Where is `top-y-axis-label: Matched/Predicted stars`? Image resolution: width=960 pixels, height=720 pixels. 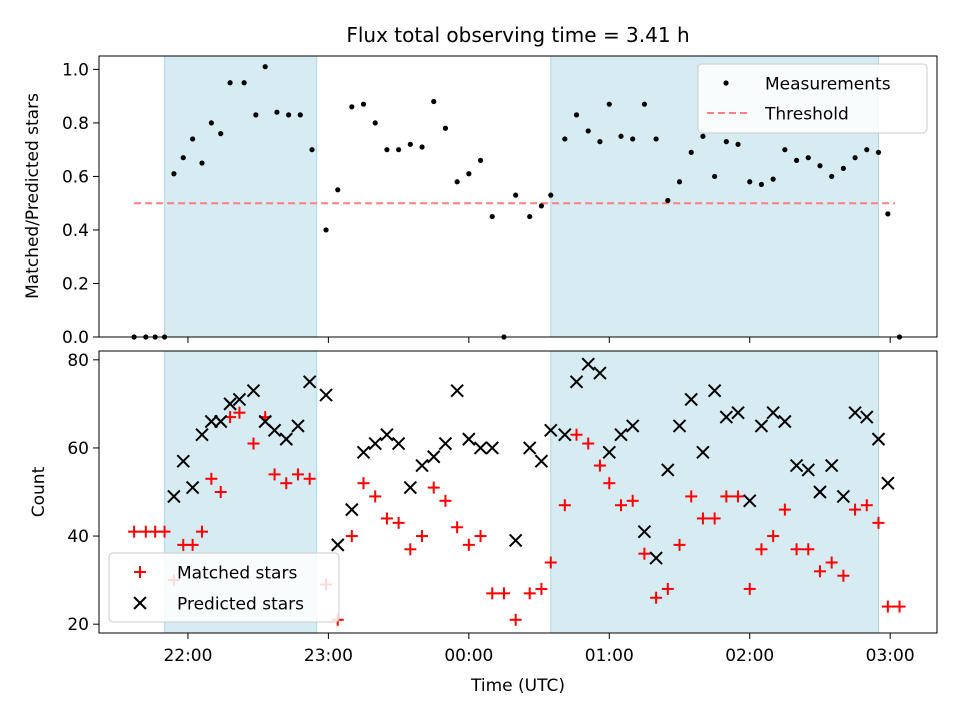 top-y-axis-label: Matched/Predicted stars is located at coordinates (33, 196).